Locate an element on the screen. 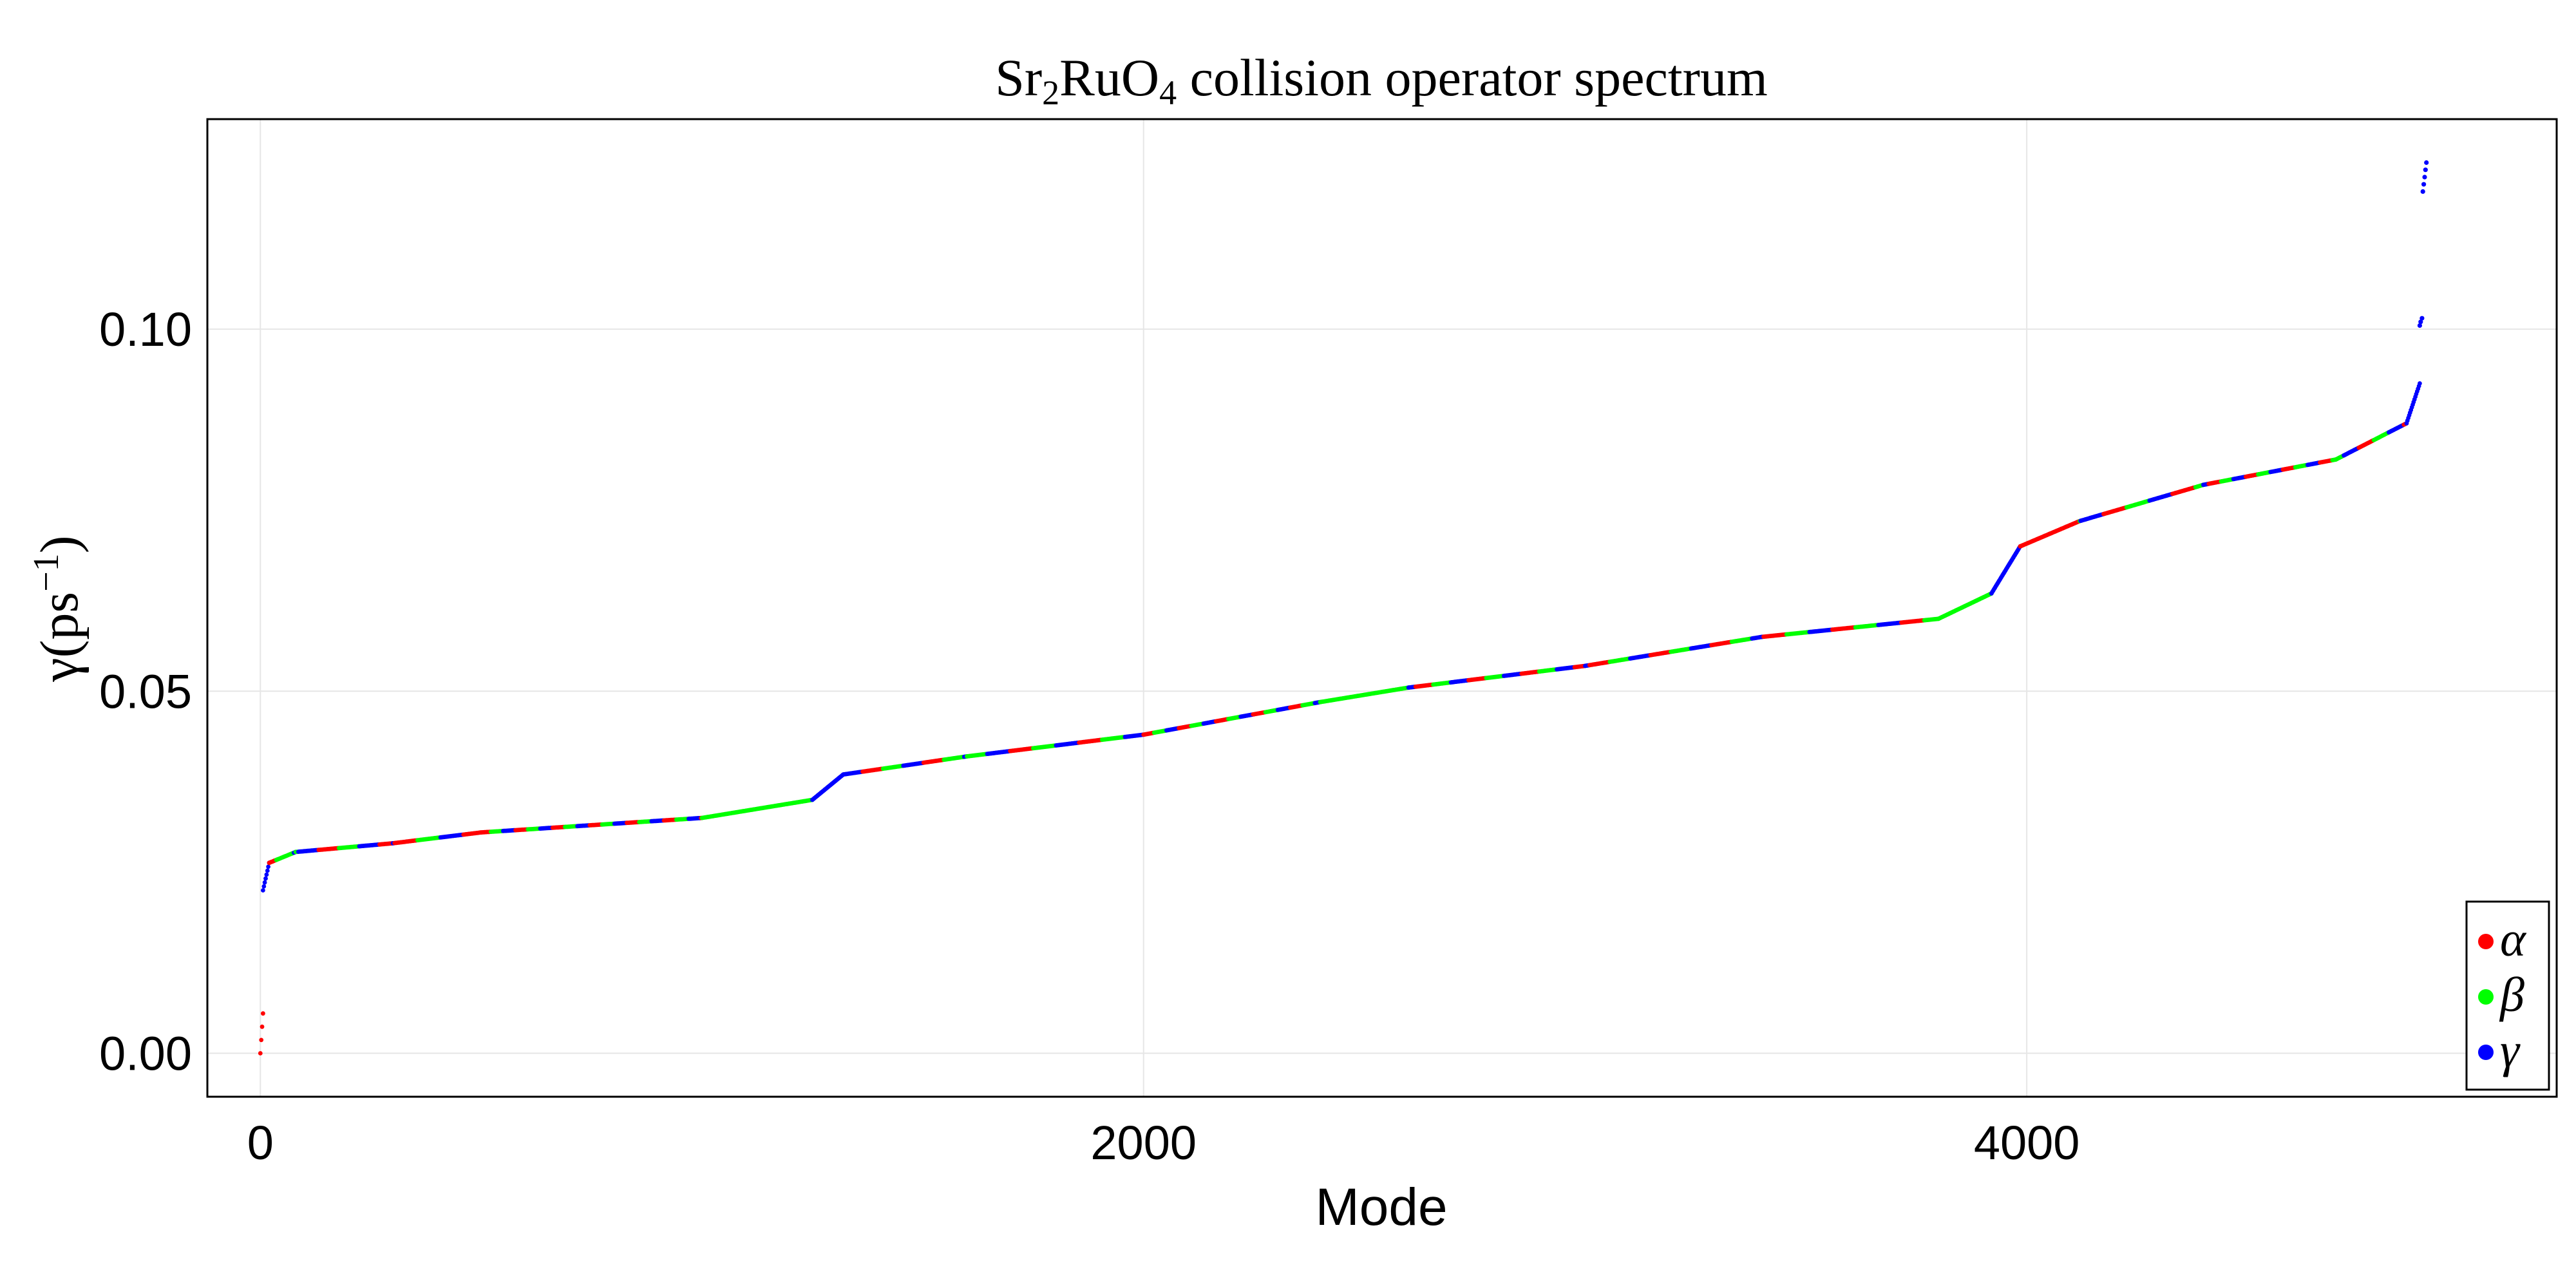  y-tick-label: 0.10 is located at coordinates (145, 329).